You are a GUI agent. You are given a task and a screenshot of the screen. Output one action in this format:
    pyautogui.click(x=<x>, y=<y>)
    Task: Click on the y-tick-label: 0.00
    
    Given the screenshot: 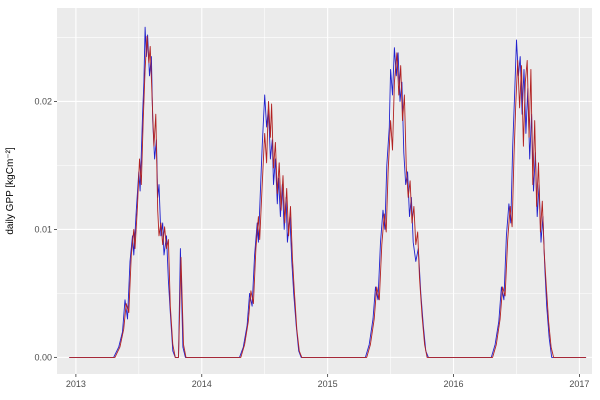 What is the action you would take?
    pyautogui.click(x=43, y=357)
    